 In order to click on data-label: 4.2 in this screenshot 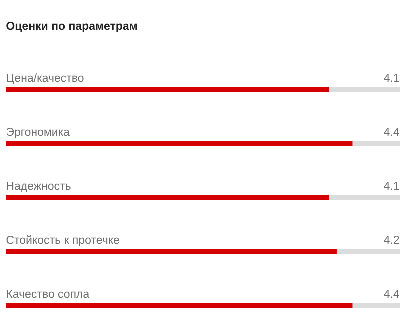, I will do `click(392, 240)`.